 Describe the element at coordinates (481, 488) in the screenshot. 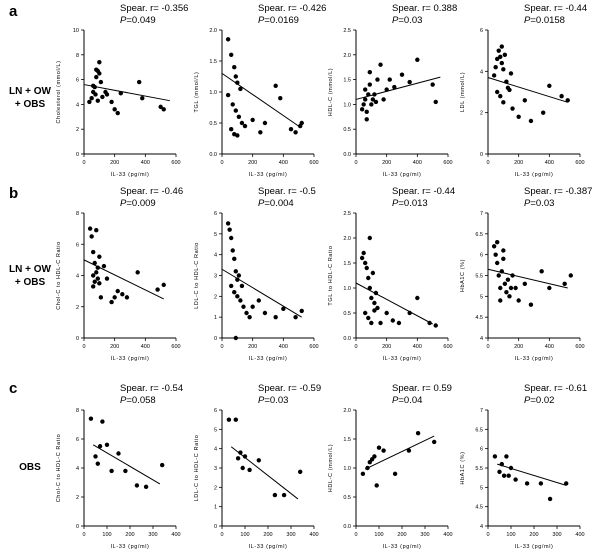

I see `y-tick-label: 5` at that location.